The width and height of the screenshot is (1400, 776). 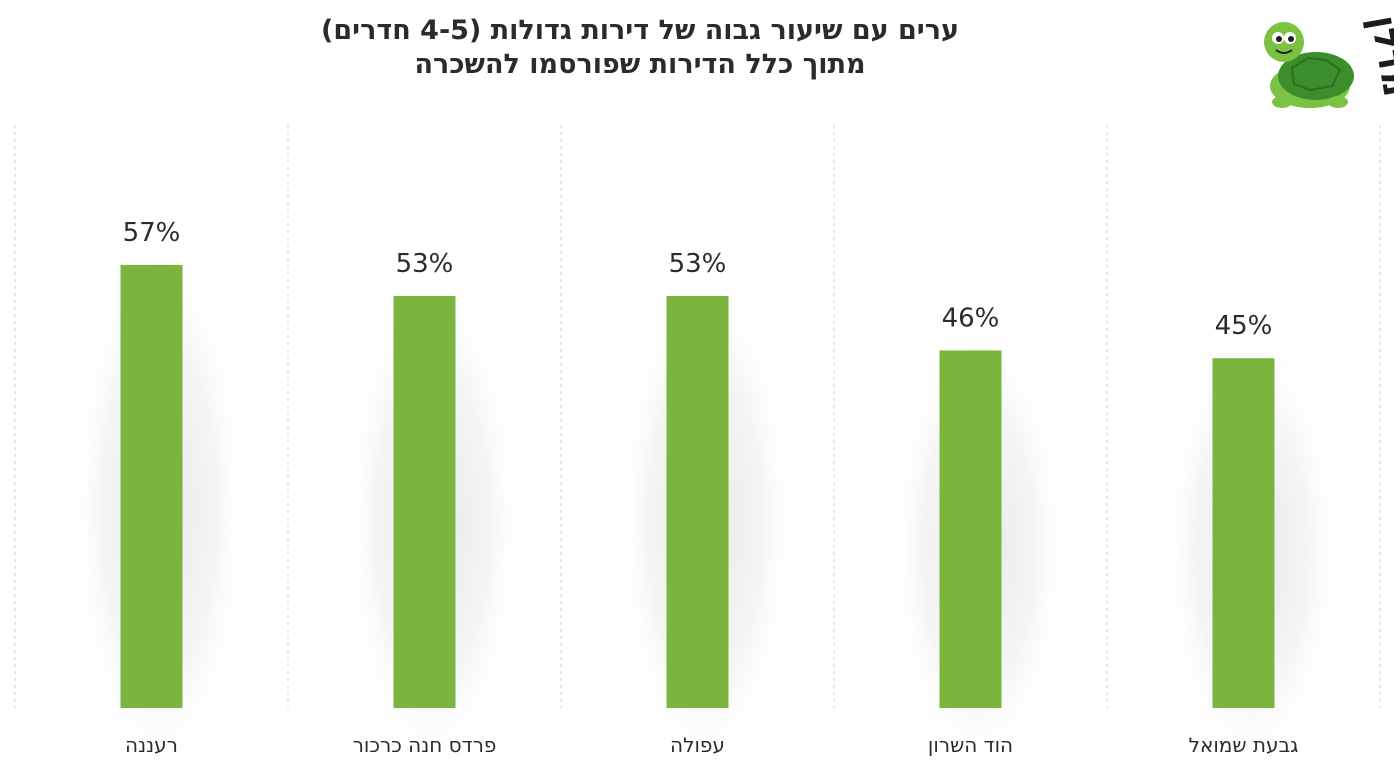 I want to click on data-label: 46%, so click(x=971, y=318).